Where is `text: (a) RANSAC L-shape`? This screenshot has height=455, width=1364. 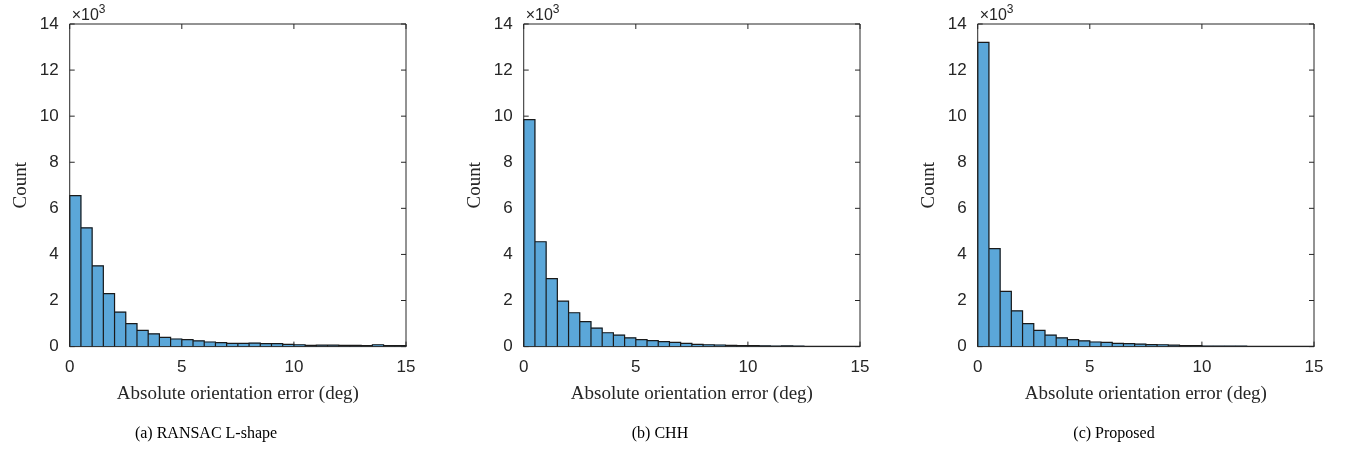 text: (a) RANSAC L-shape is located at coordinates (206, 432).